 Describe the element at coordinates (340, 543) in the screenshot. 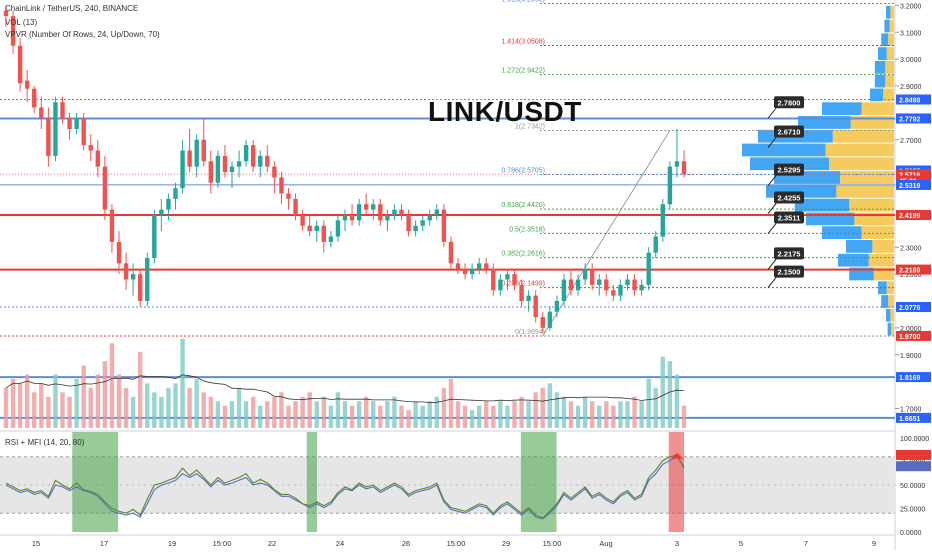

I see `x-tick-label-5: 24` at that location.